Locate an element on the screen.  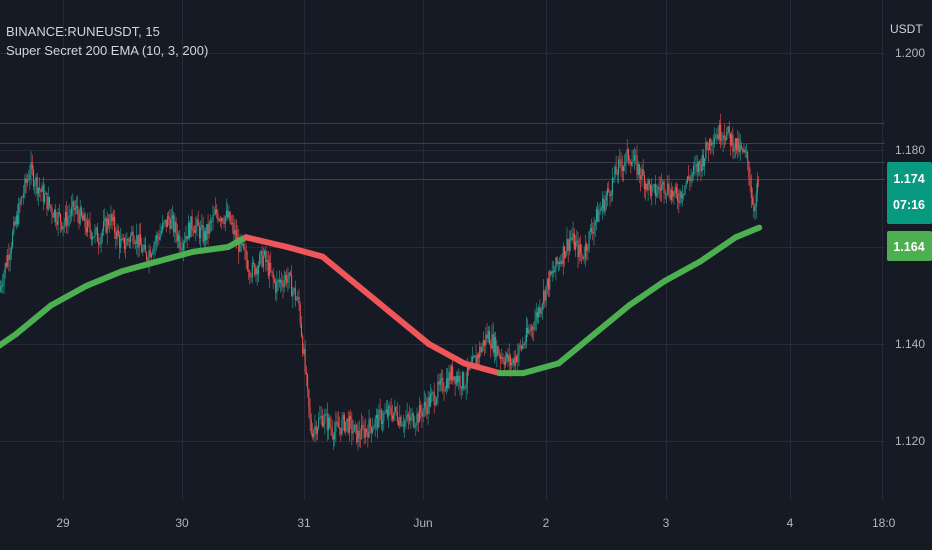
indicator-title: Super Secret 200 EMA (10, 3, 200) is located at coordinates (107, 50).